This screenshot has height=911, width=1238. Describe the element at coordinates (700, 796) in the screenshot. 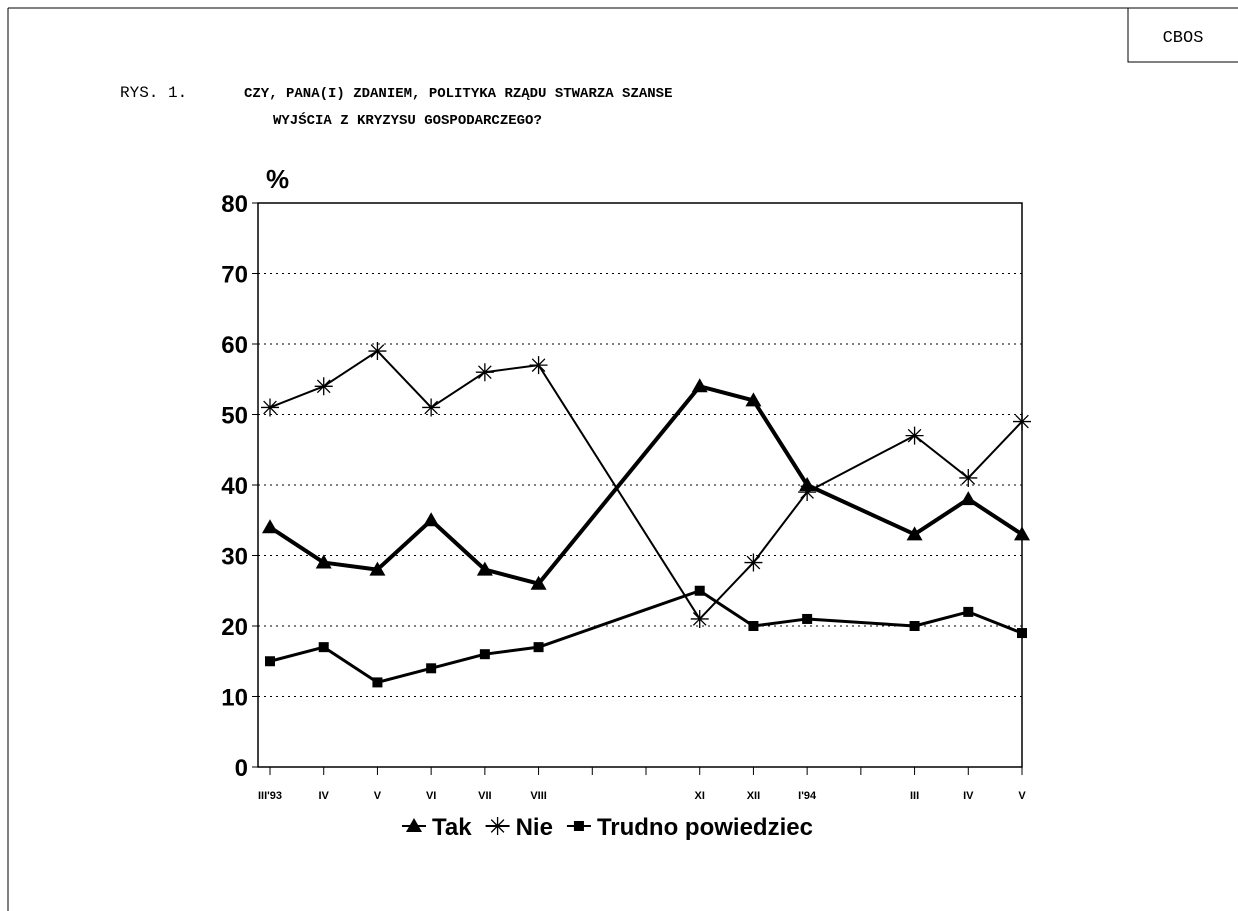

I see `x-tick-label: XI` at that location.